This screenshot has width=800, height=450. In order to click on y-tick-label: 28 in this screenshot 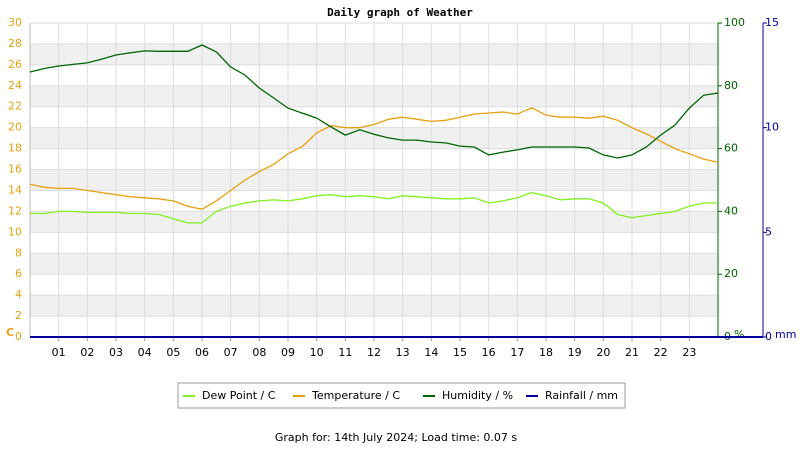, I will do `click(15, 43)`.